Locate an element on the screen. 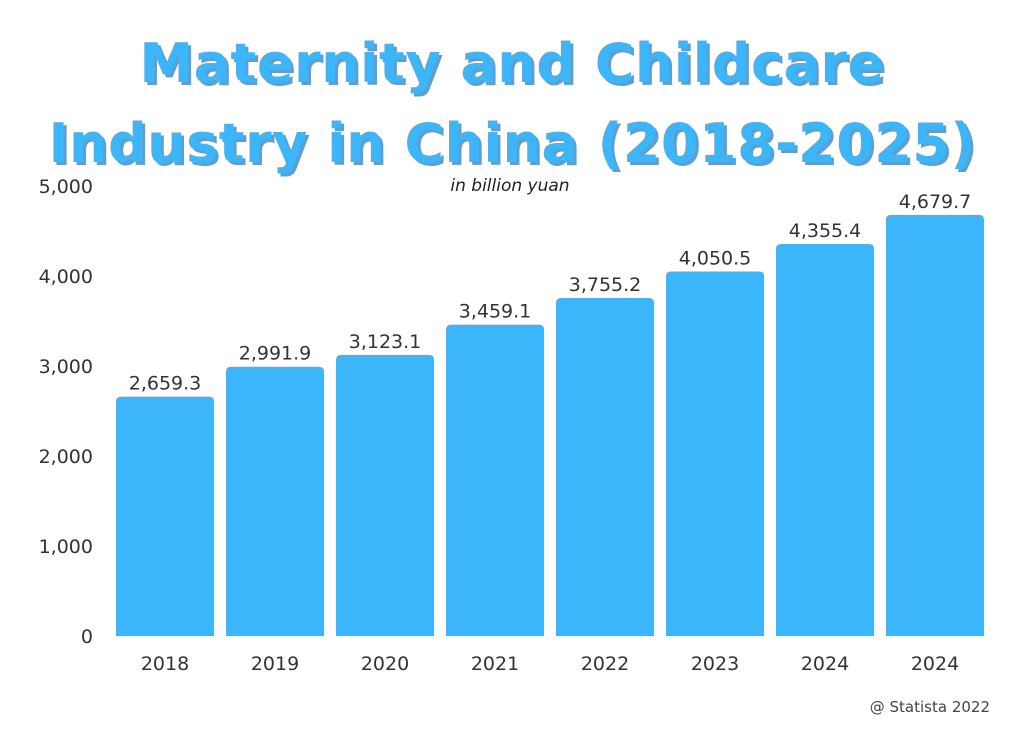  y-tick-label: 4,000 is located at coordinates (66, 277).